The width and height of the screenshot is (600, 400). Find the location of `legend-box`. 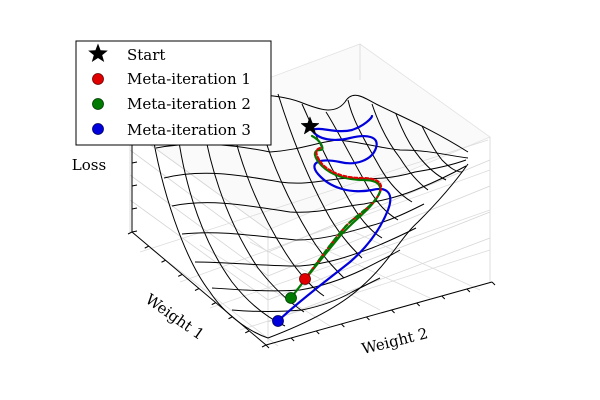

legend-box is located at coordinates (173, 93).